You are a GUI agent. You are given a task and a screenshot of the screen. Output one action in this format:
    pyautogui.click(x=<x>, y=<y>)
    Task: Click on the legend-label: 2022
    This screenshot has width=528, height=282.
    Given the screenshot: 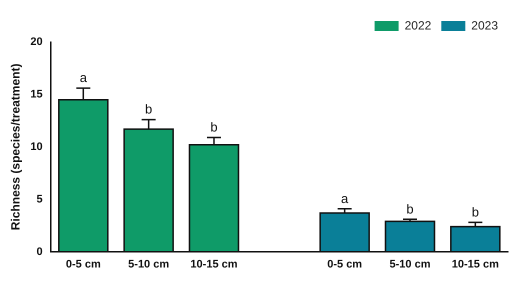 What is the action you would take?
    pyautogui.click(x=418, y=25)
    